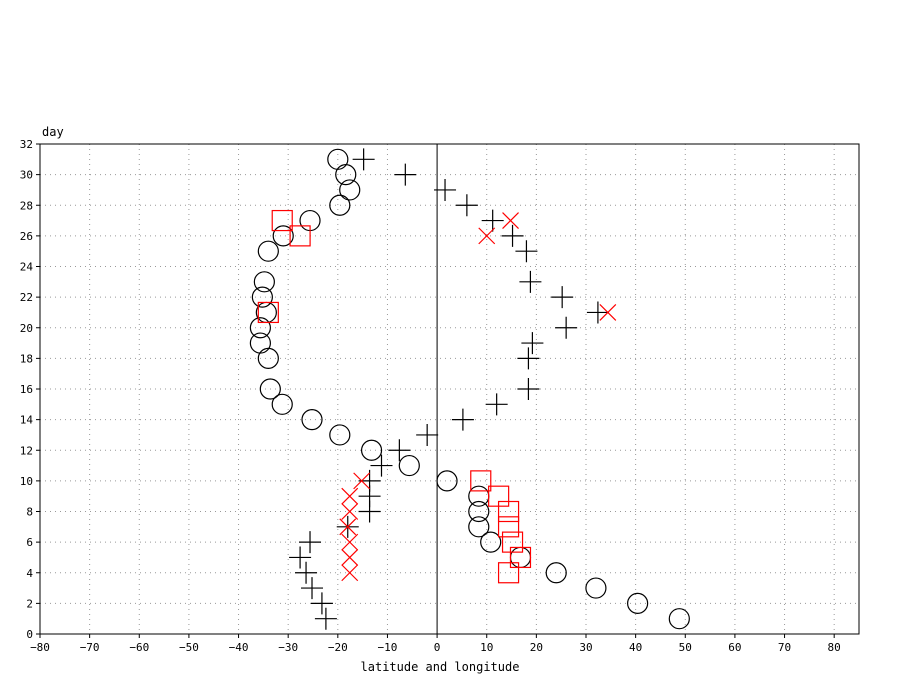  I want to click on x-tick-label: −60, so click(139, 647).